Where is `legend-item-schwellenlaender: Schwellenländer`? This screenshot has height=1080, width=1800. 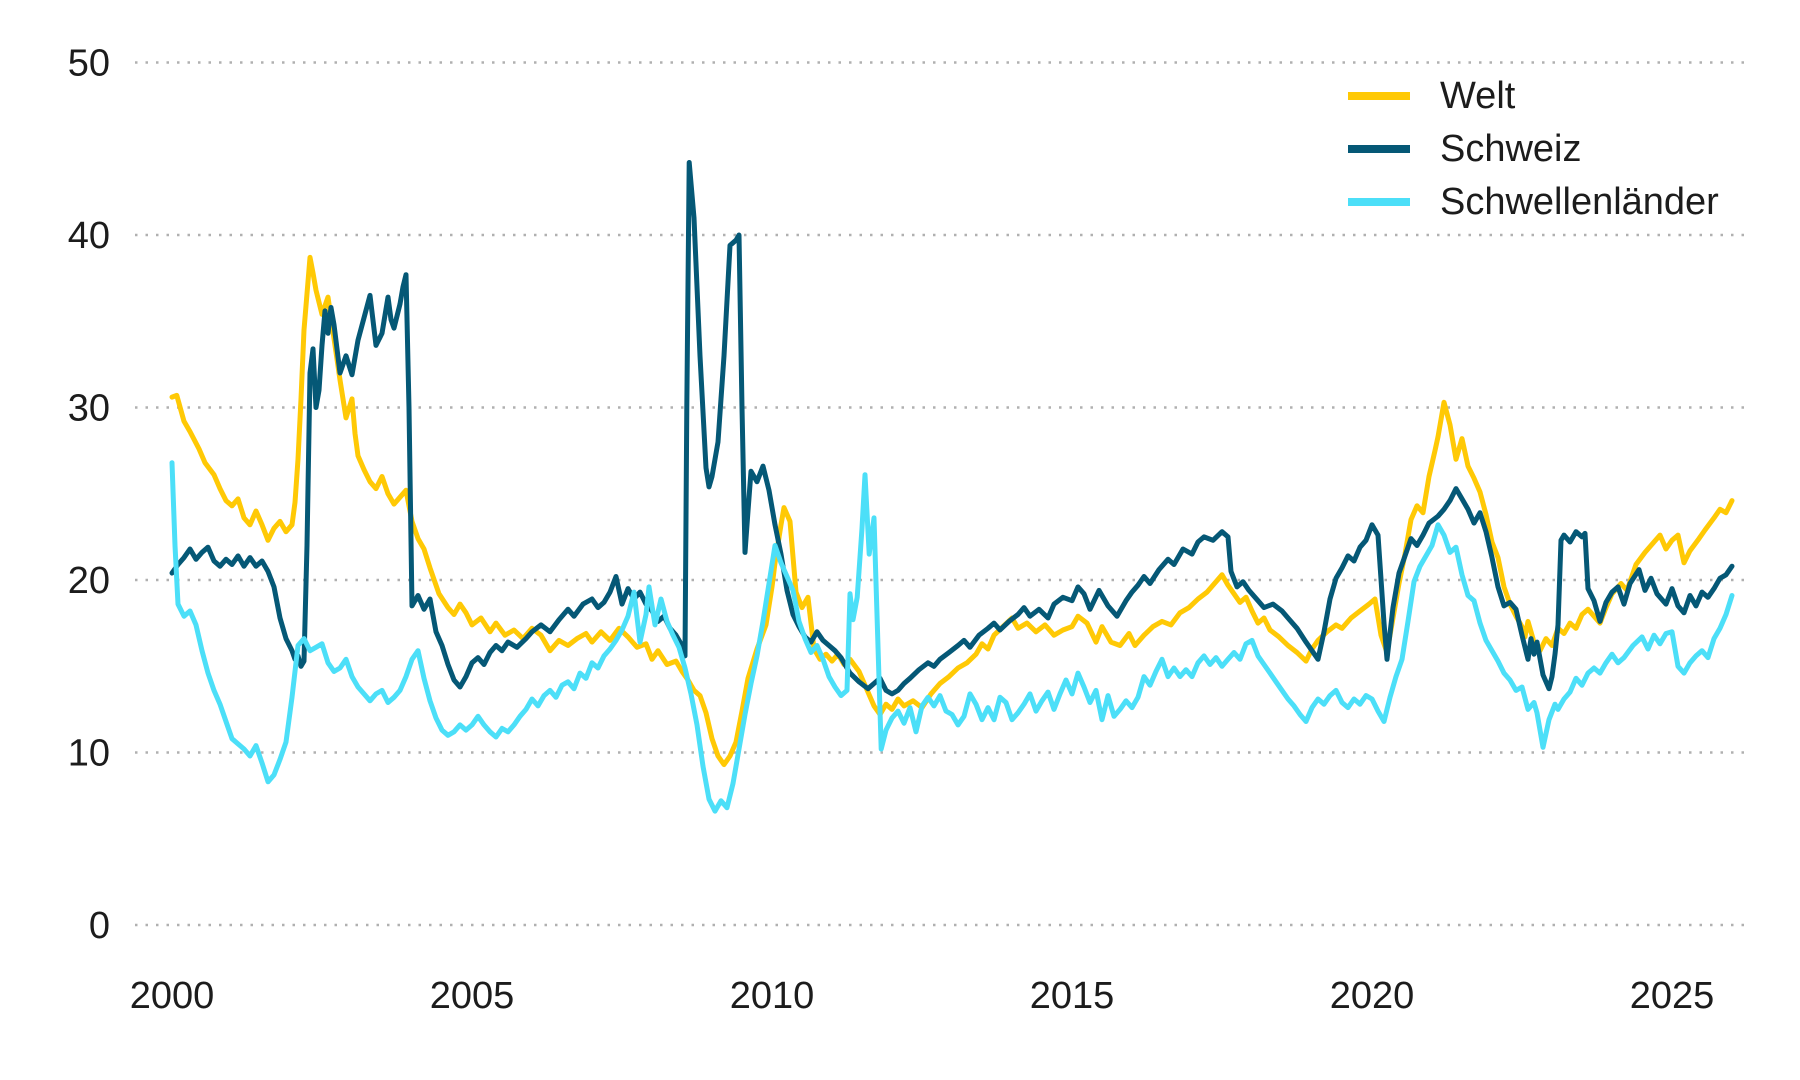 legend-item-schwellenlaender: Schwellenländer is located at coordinates (1533, 202).